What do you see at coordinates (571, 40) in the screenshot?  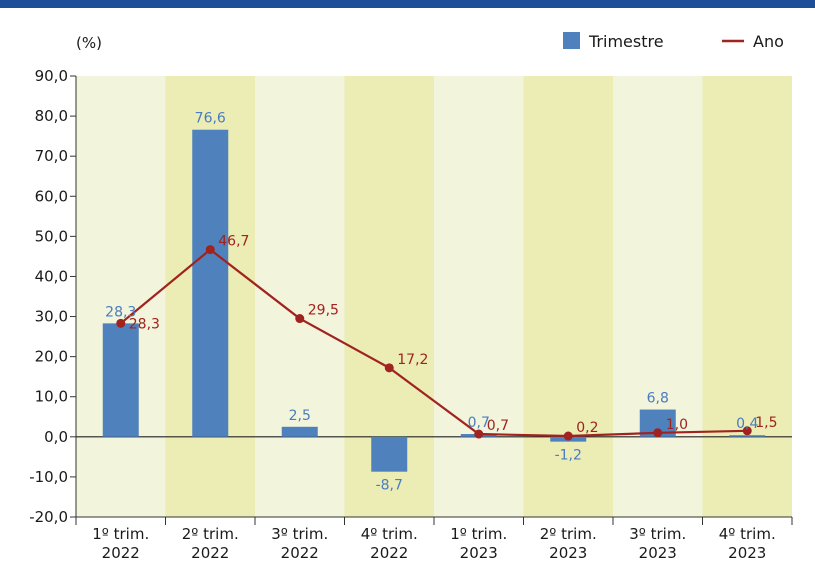 I see `legend-bar-swatch` at bounding box center [571, 40].